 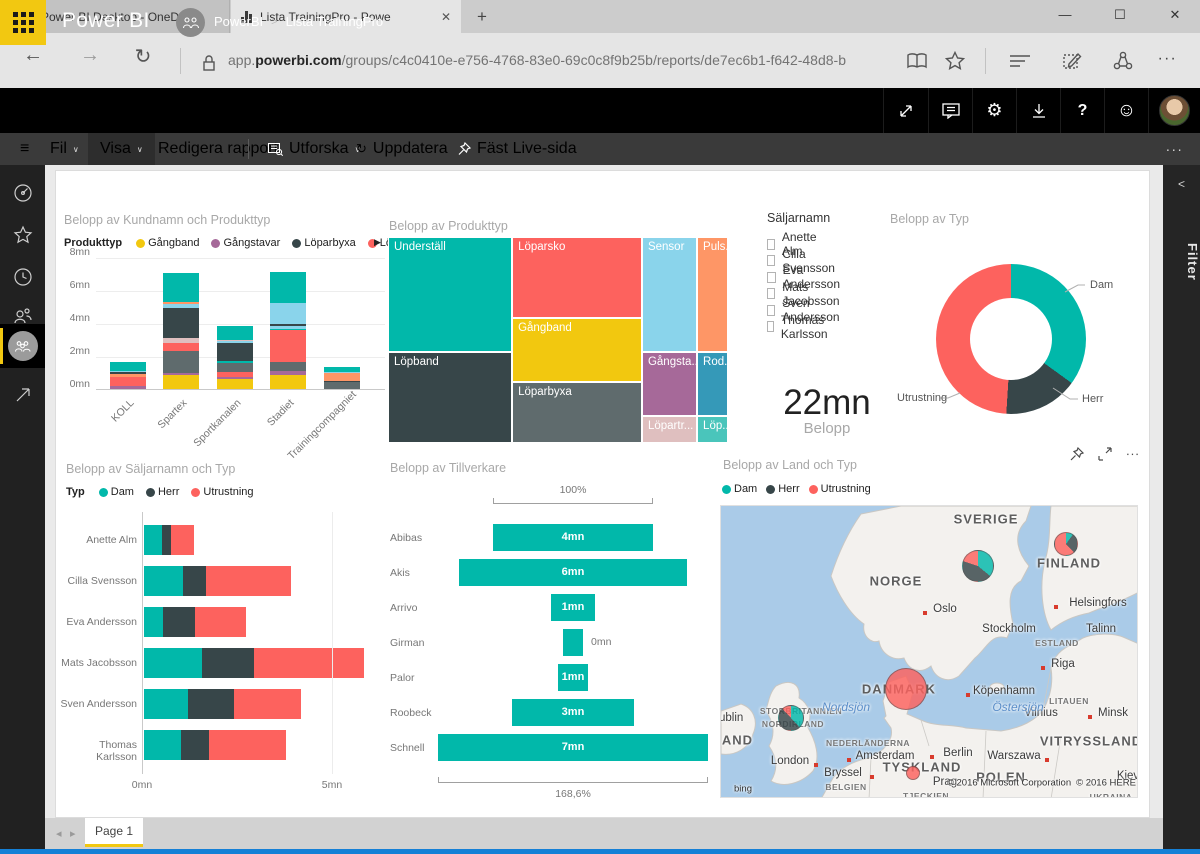 I want to click on funnel-bar-roobeck: 3mn, so click(x=572, y=712).